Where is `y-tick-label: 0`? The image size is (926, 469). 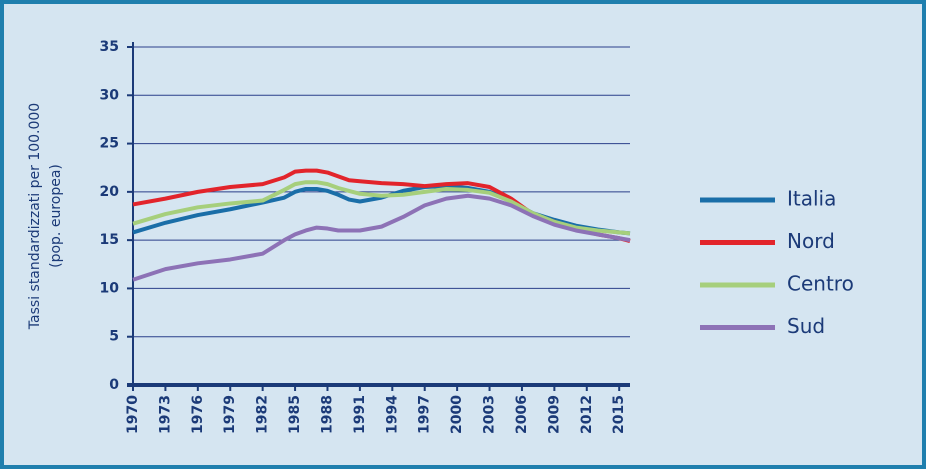
y-tick-label: 0 is located at coordinates (114, 385).